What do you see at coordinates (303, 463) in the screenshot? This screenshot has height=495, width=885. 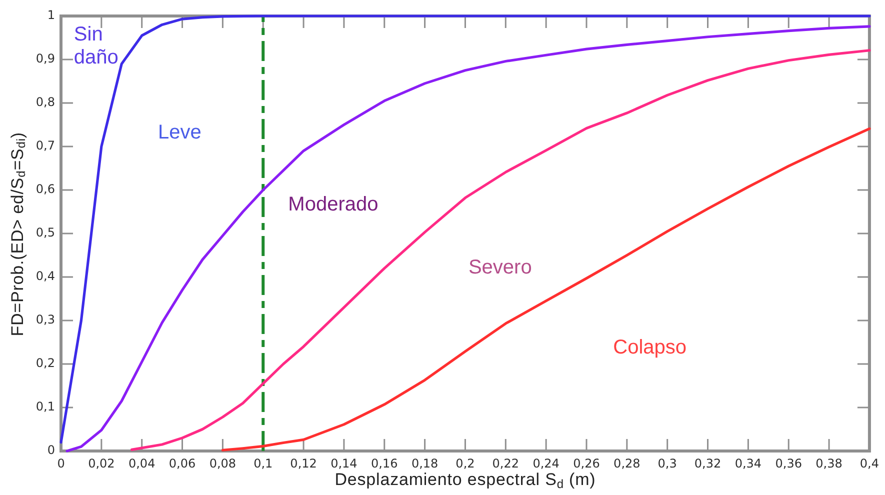 I see `x-tick-label: 0,12` at bounding box center [303, 463].